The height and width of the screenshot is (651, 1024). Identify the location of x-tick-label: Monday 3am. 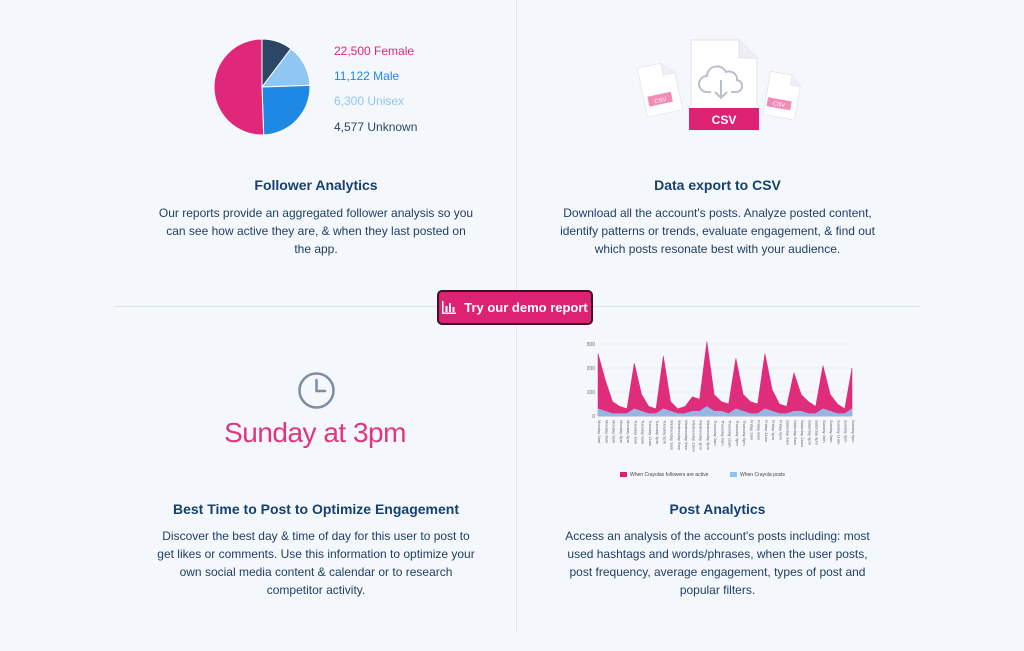
(599, 432).